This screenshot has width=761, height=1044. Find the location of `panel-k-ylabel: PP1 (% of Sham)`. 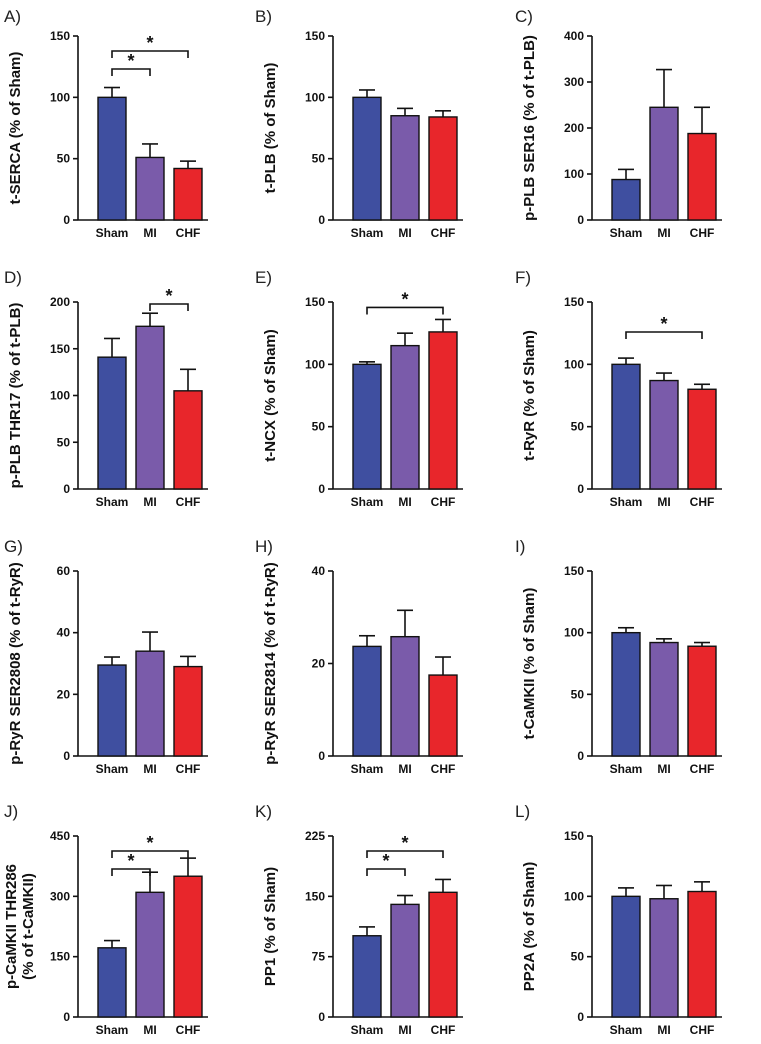

panel-k-ylabel: PP1 (% of Sham) is located at coordinates (270, 926).